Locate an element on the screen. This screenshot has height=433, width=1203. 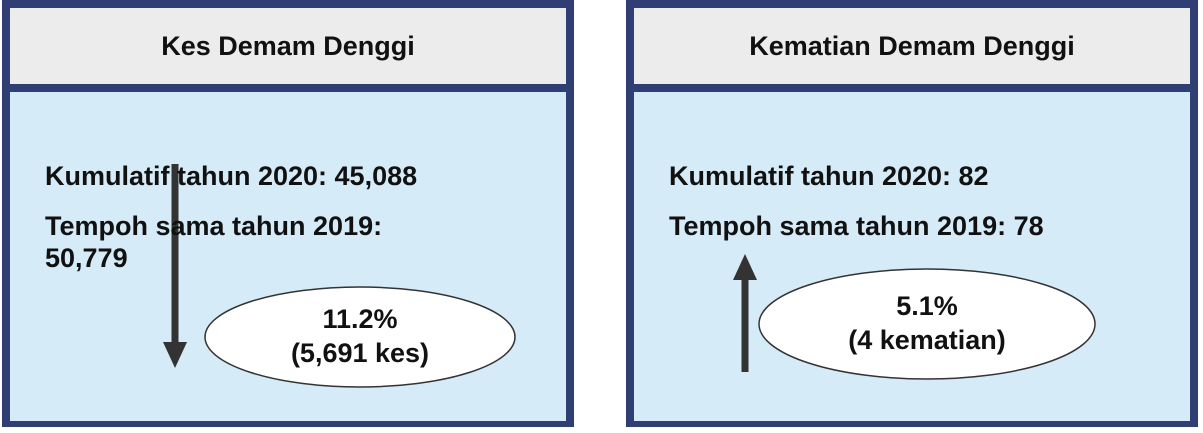
change-detail: (4 kematian) is located at coordinates (927, 340).